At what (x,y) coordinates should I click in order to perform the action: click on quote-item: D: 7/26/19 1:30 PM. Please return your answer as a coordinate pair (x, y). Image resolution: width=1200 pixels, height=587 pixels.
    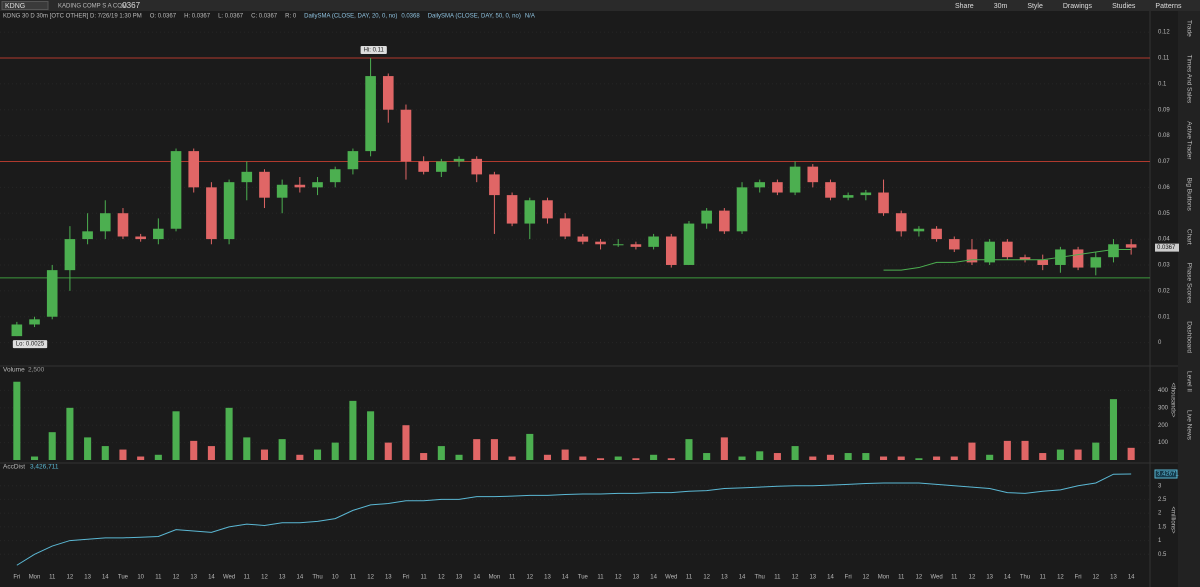
    Looking at the image, I should click on (116, 17).